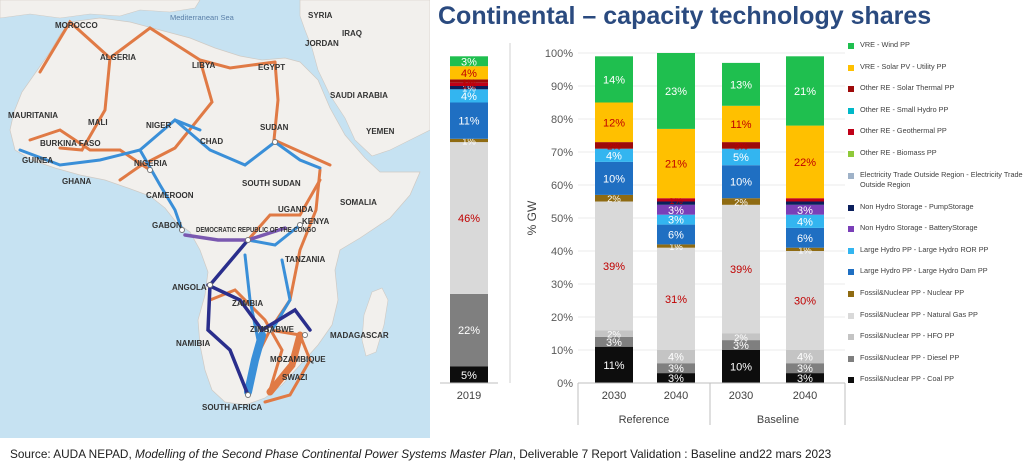  What do you see at coordinates (189, 287) in the screenshot?
I see `map-label-angola: ANGOLA` at bounding box center [189, 287].